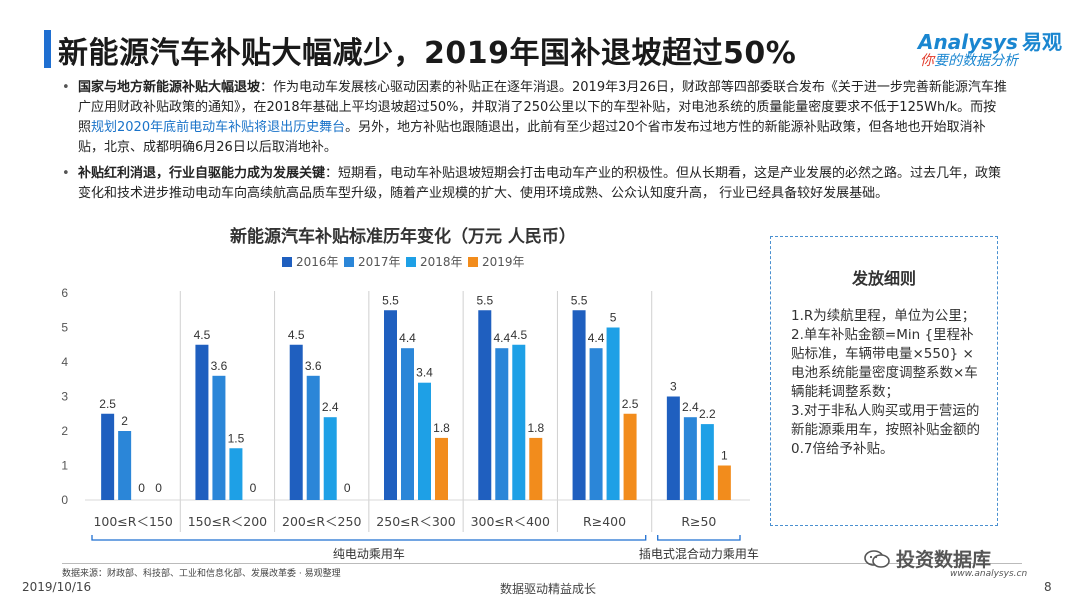 This screenshot has width=1080, height=608. Describe the element at coordinates (883, 278) in the screenshot. I see `panel-title: 发放细则` at that location.